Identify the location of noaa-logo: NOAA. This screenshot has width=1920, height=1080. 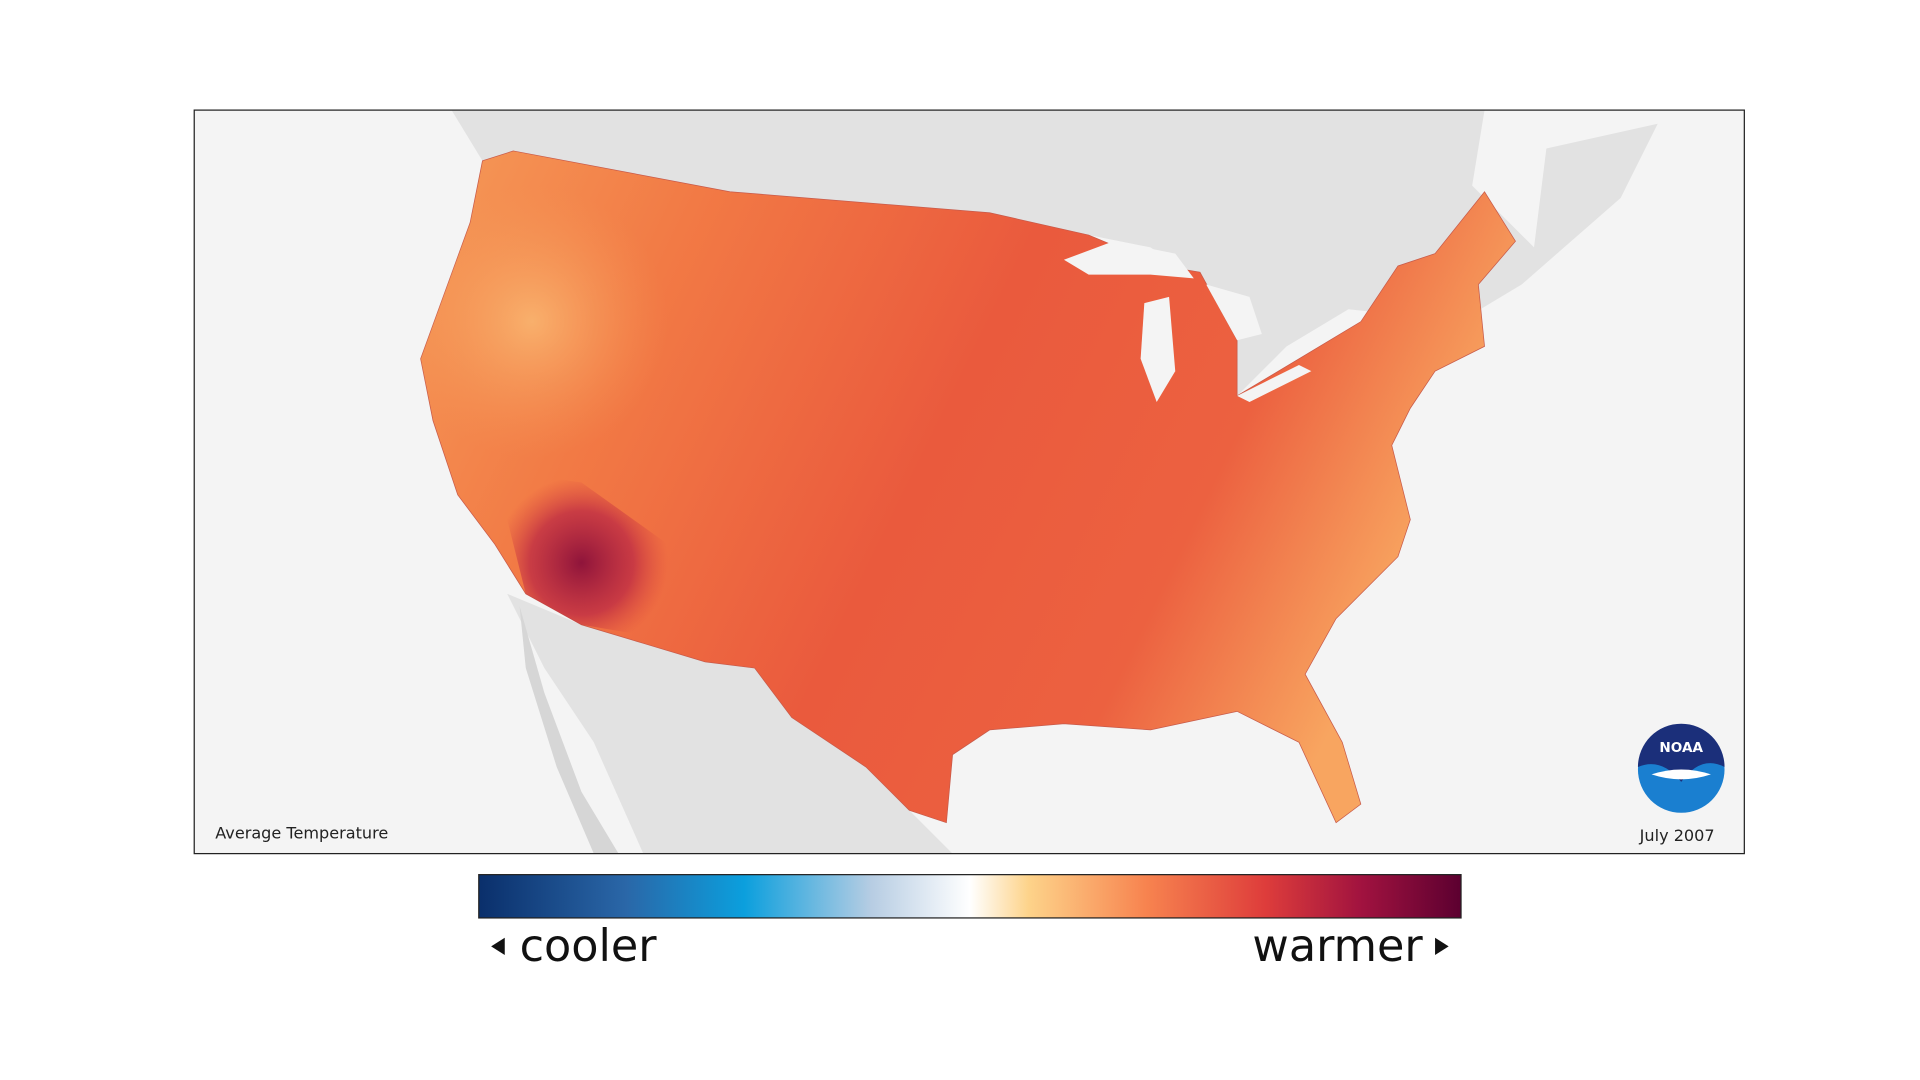
(1681, 768).